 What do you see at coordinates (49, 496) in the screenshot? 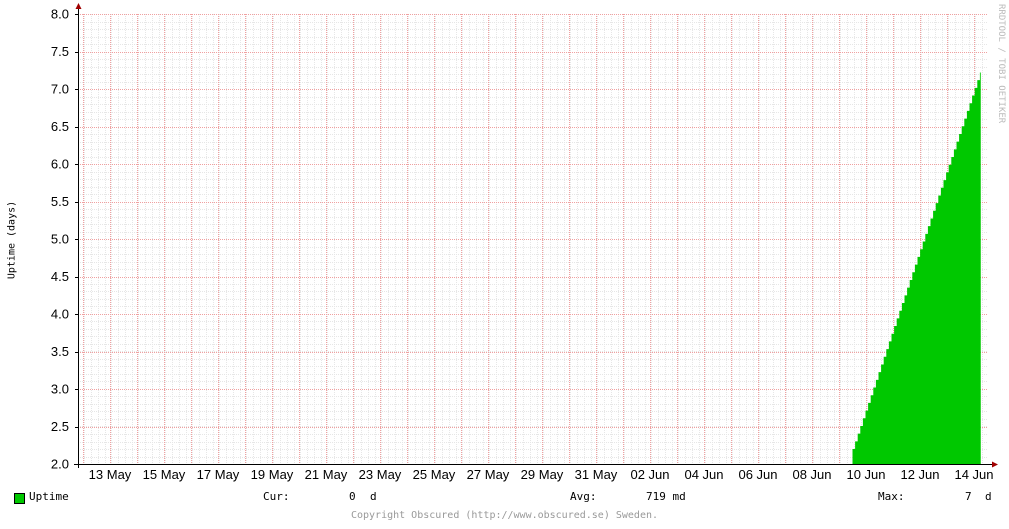
I see `legend-series-label: Uptime` at bounding box center [49, 496].